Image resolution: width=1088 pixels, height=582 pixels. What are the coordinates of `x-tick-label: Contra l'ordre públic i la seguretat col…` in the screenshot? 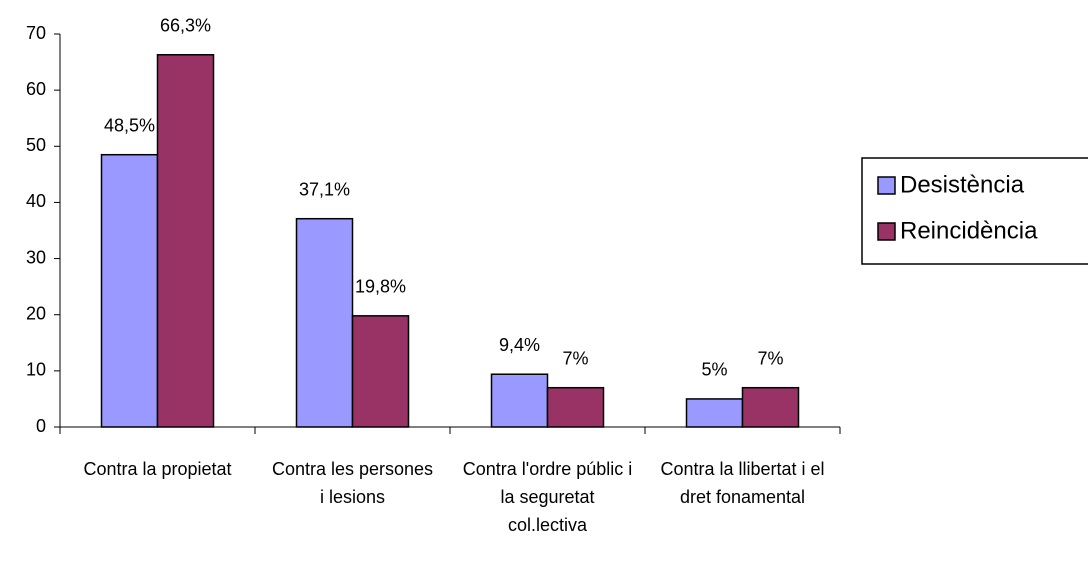 It's located at (547, 497).